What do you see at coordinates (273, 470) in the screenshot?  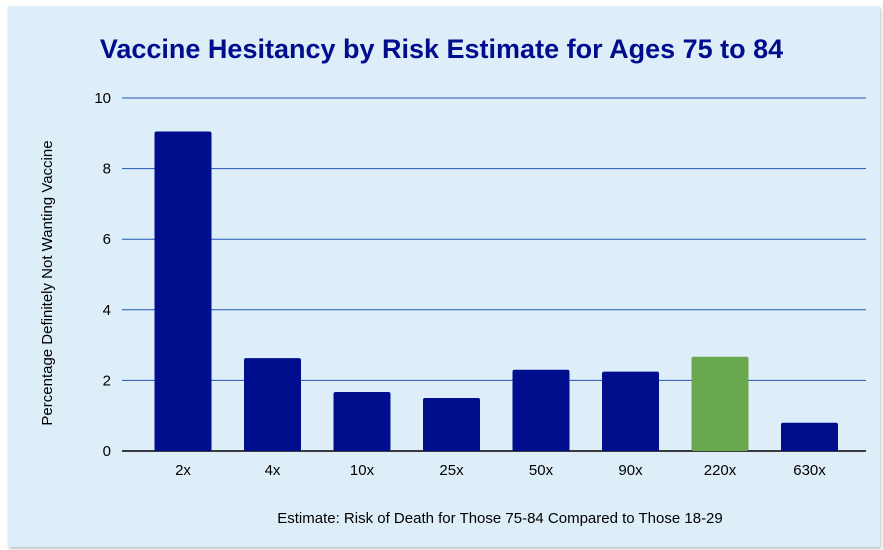 I see `x-tick-label: 4x` at bounding box center [273, 470].